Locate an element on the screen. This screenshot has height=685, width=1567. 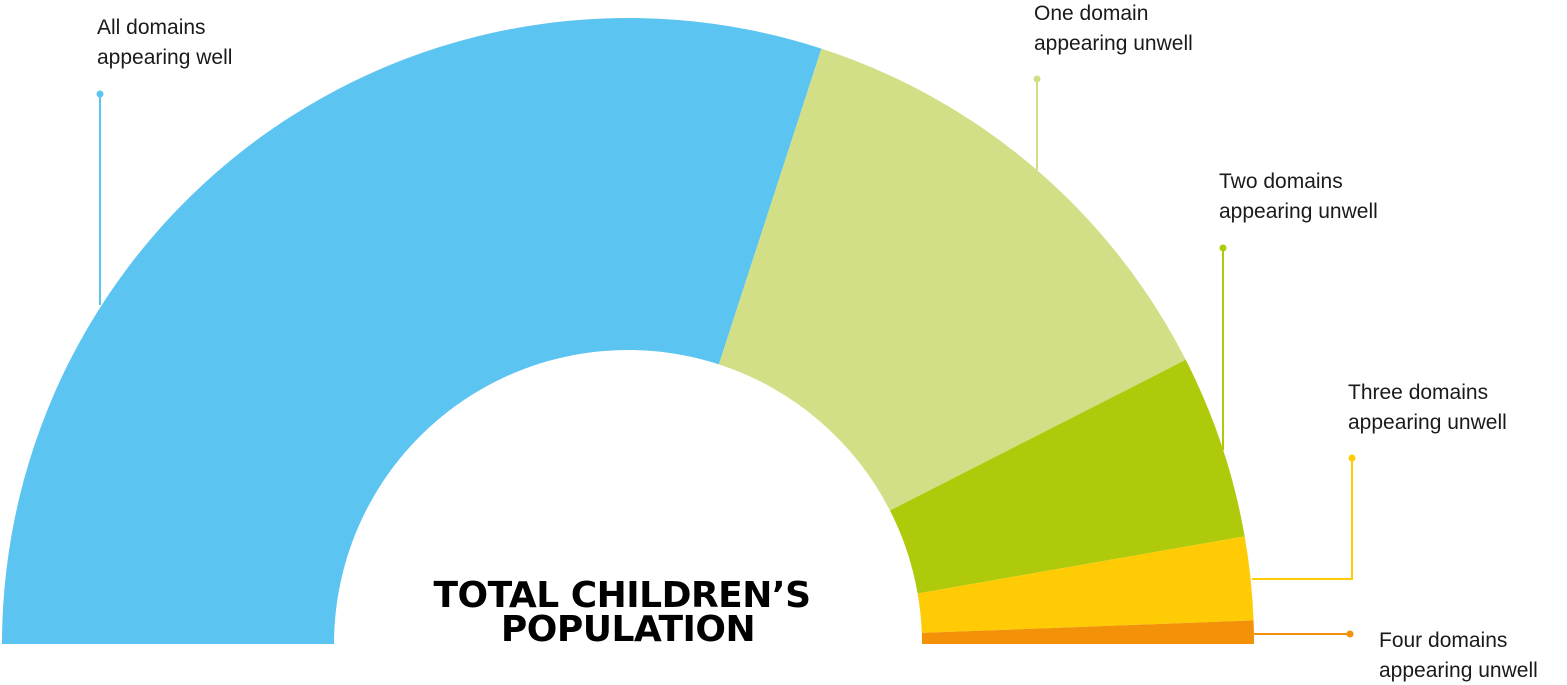
segment-label-2-line-2: appearing unwell is located at coordinates (1113, 43).